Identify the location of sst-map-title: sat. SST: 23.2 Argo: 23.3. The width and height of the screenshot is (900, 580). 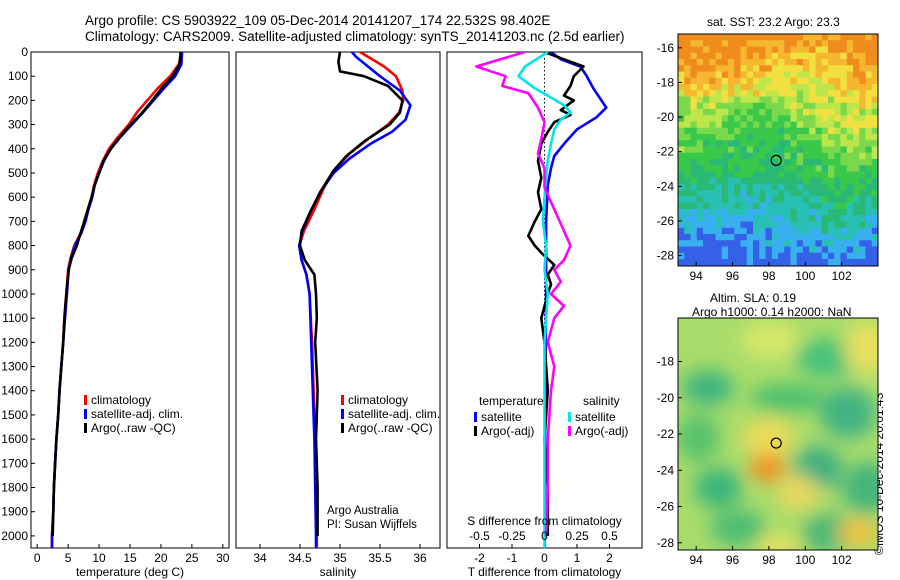
(773, 22).